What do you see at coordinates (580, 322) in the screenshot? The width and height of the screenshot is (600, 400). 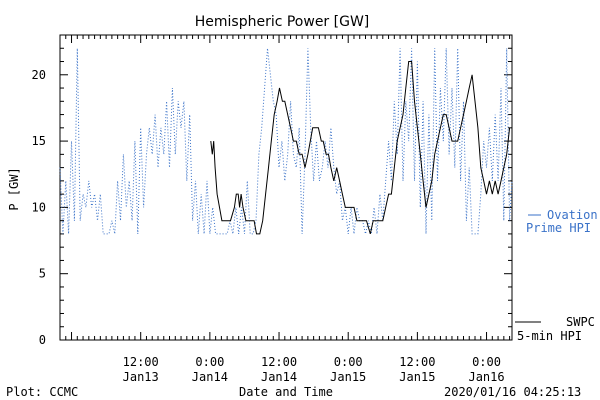 I see `legend-swpc-label: SWPC` at bounding box center [580, 322].